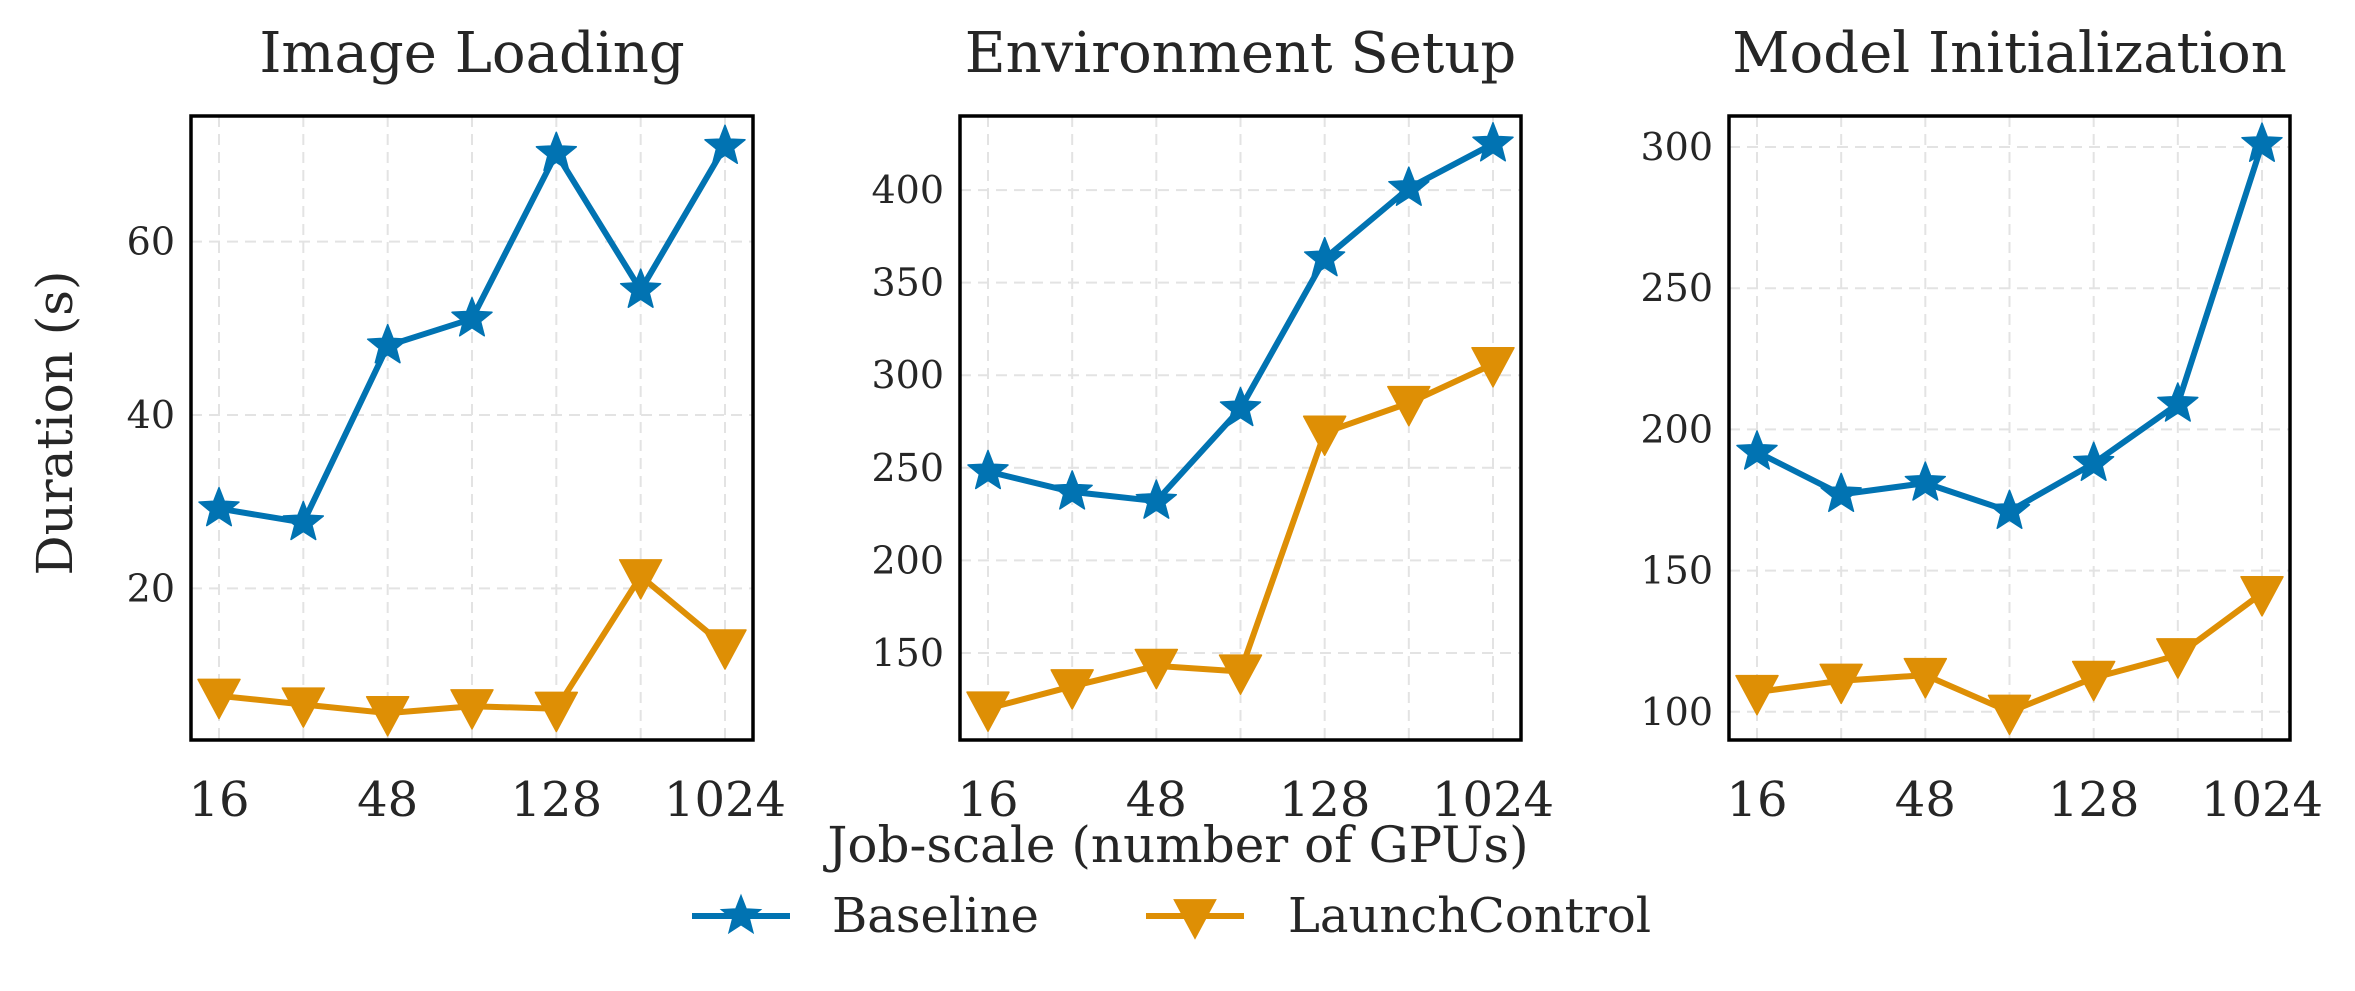 Image resolution: width=2355 pixels, height=991 pixels. Describe the element at coordinates (151, 415) in the screenshot. I see `y-tick-label: 40` at that location.